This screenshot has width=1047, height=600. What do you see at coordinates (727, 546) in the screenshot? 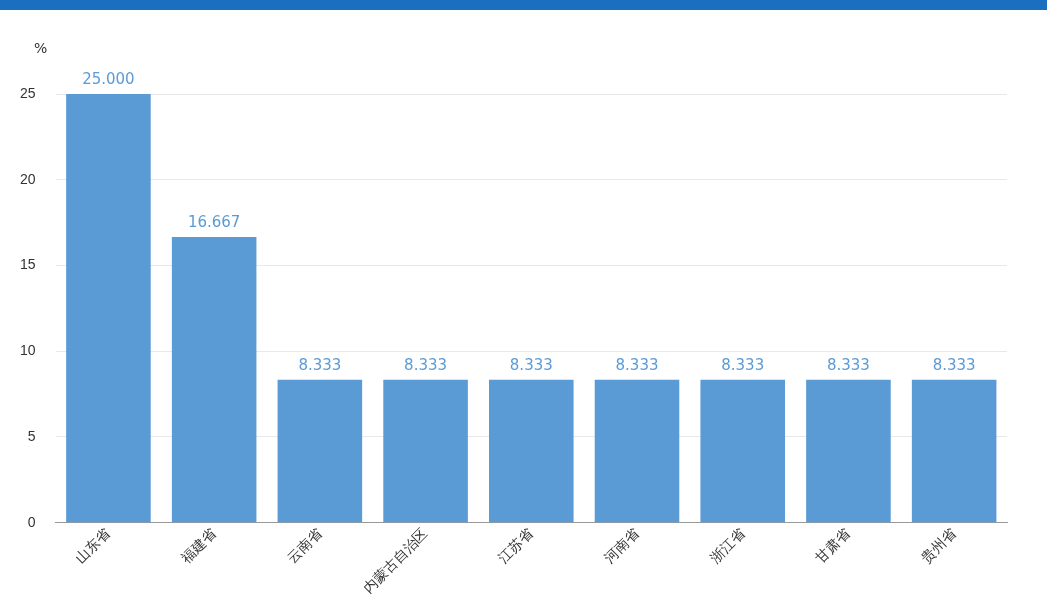
I see `x-tick-label: 浙江省` at bounding box center [727, 546].